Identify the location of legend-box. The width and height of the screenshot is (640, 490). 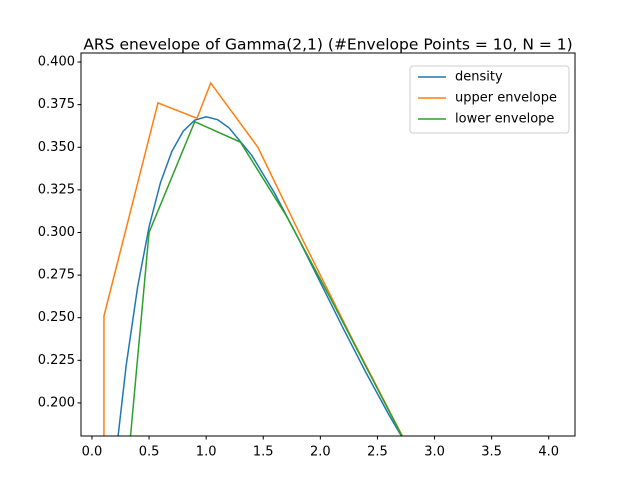
(489, 99).